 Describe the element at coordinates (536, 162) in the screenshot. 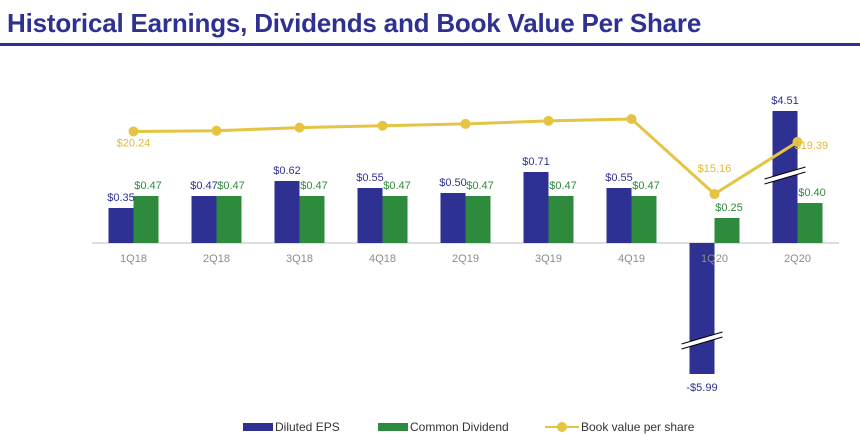

I see `data-label-diluted-eps: $0.71` at that location.